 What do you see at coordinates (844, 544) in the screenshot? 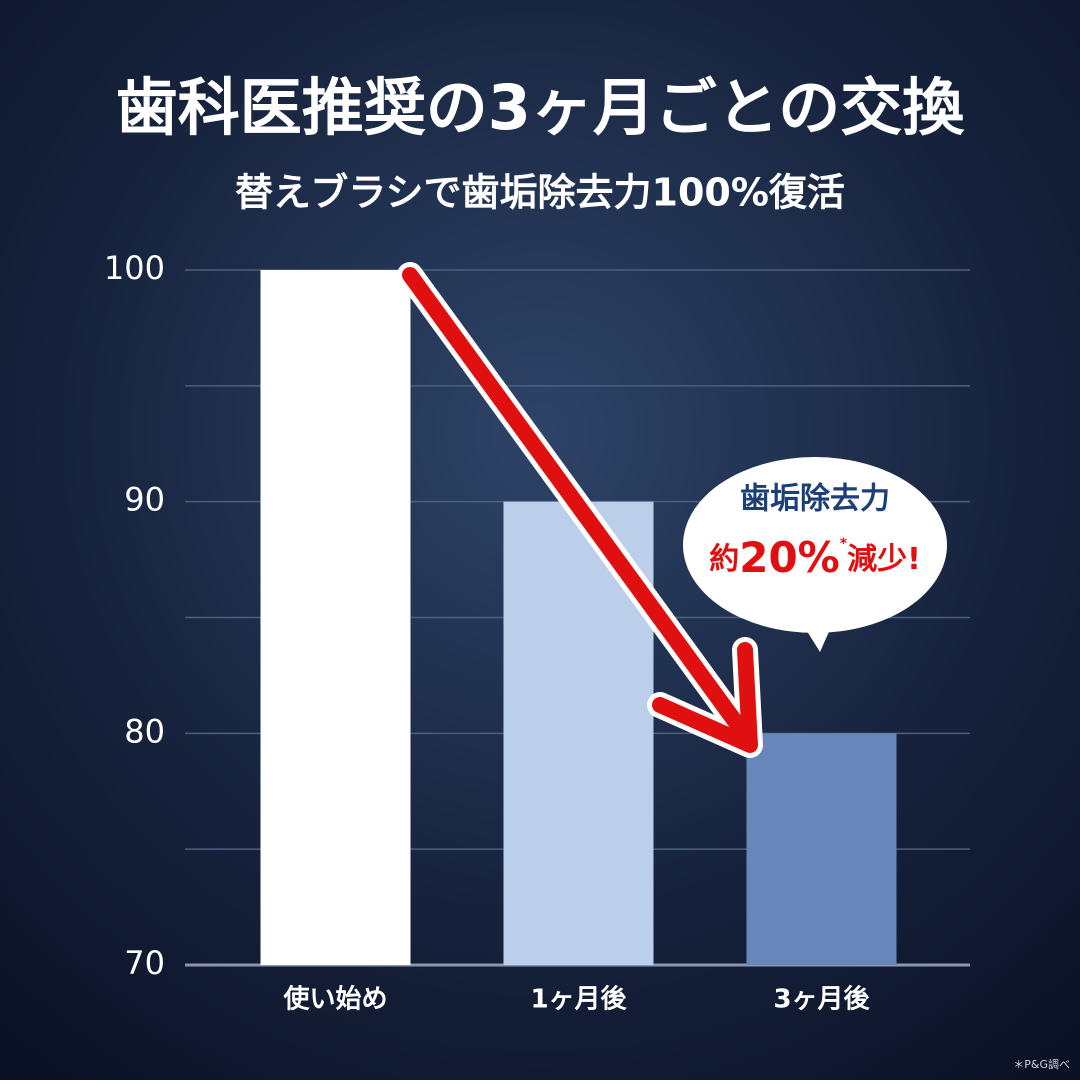
I see `callout-mark: *` at bounding box center [844, 544].